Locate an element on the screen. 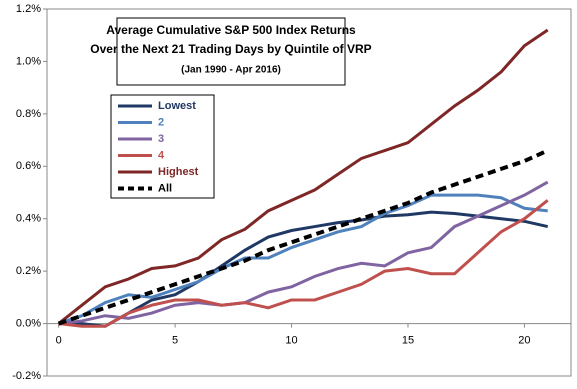  legend-label: All is located at coordinates (165, 188).